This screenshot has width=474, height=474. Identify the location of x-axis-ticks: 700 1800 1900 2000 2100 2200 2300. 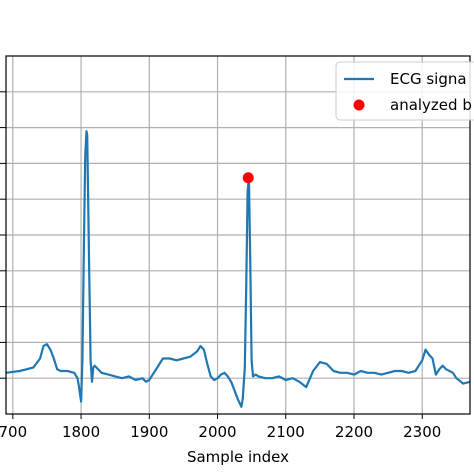
(220, 427).